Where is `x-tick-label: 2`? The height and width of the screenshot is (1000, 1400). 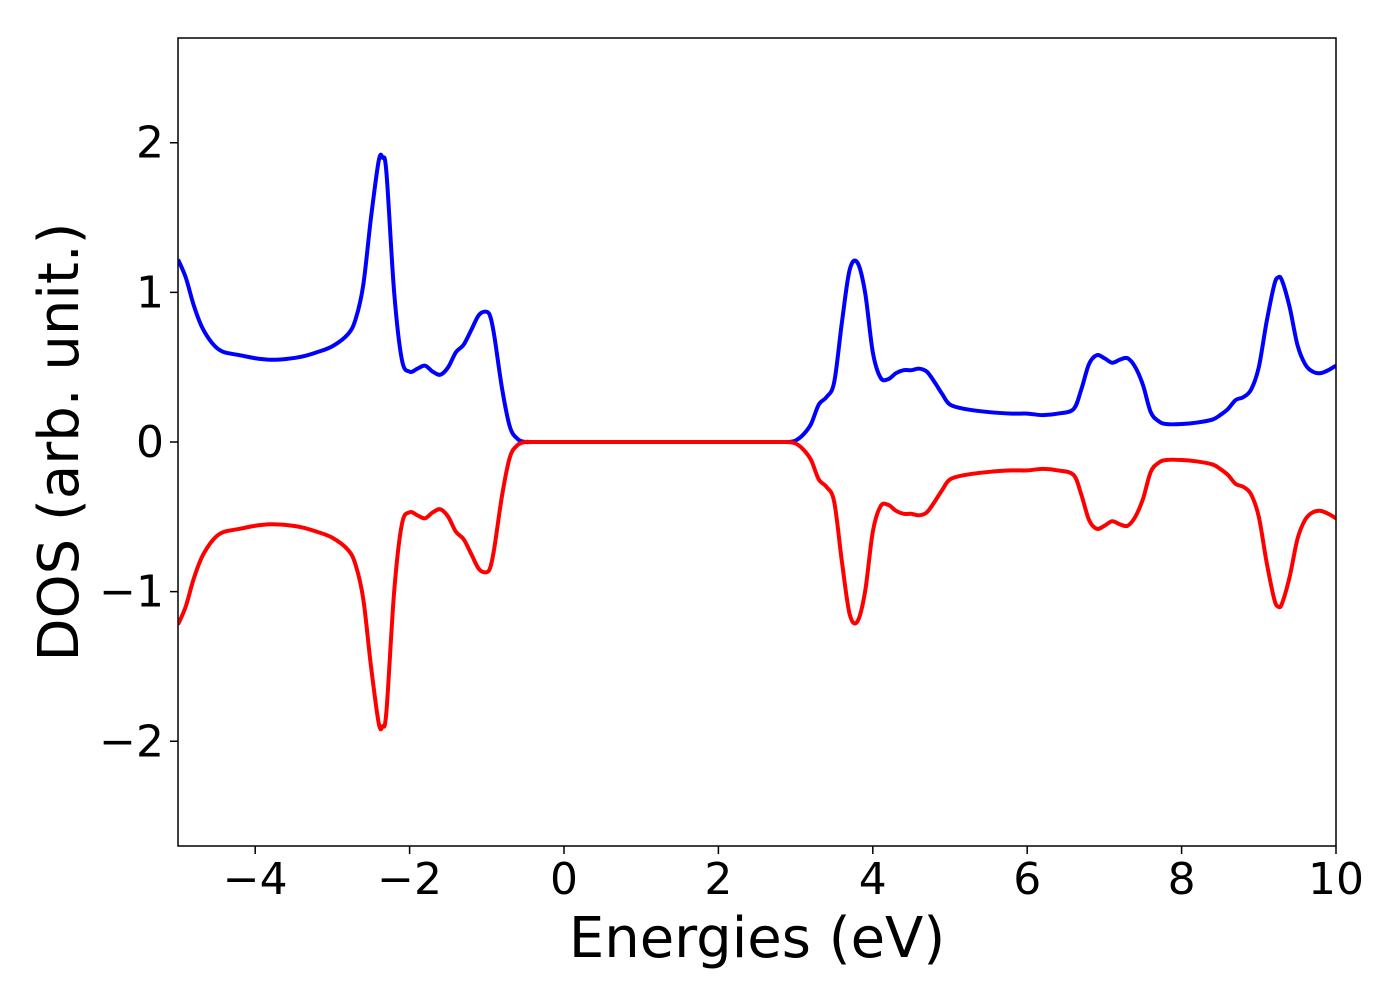
x-tick-label: 2 is located at coordinates (718, 879).